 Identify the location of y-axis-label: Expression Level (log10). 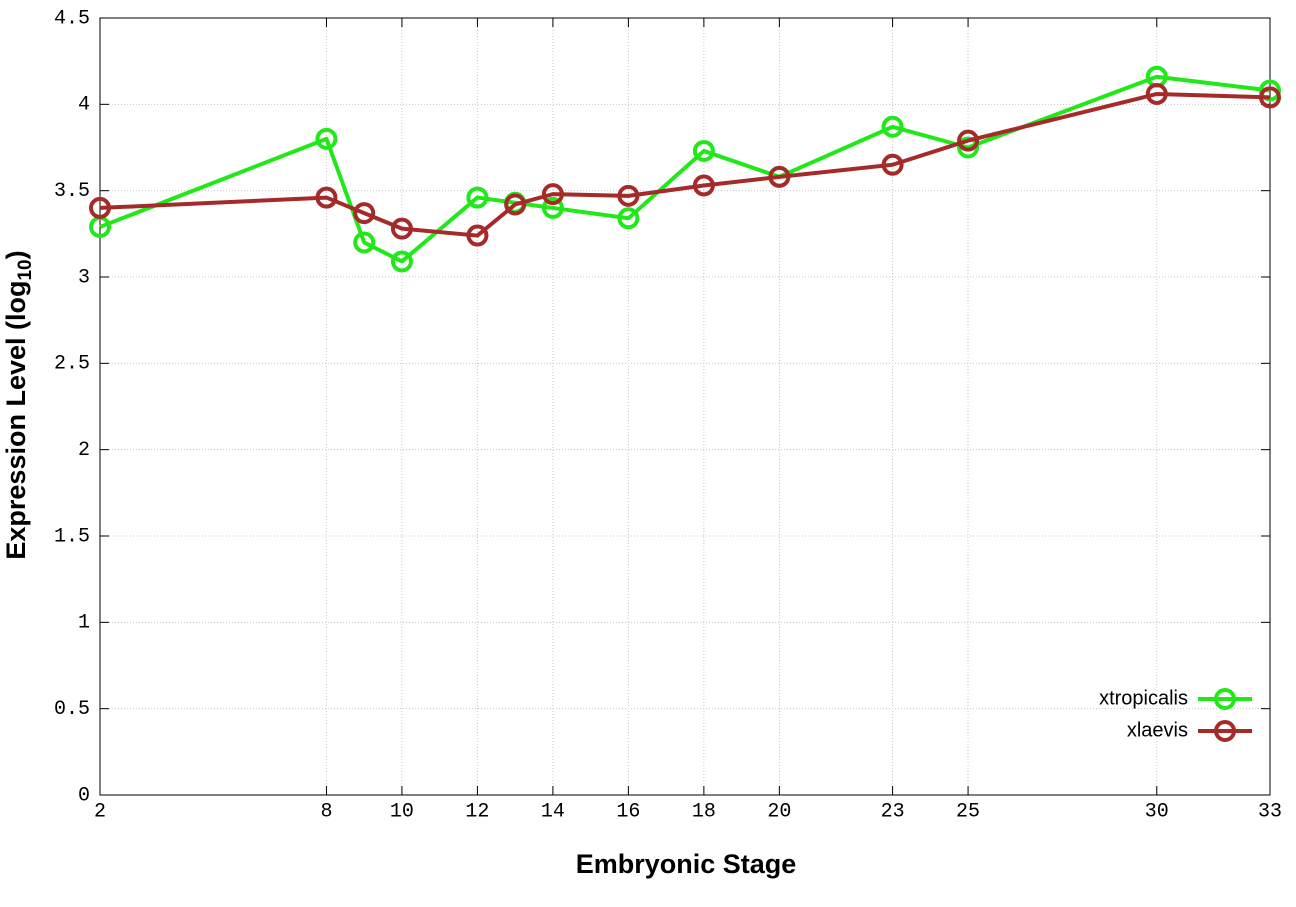
(18, 404).